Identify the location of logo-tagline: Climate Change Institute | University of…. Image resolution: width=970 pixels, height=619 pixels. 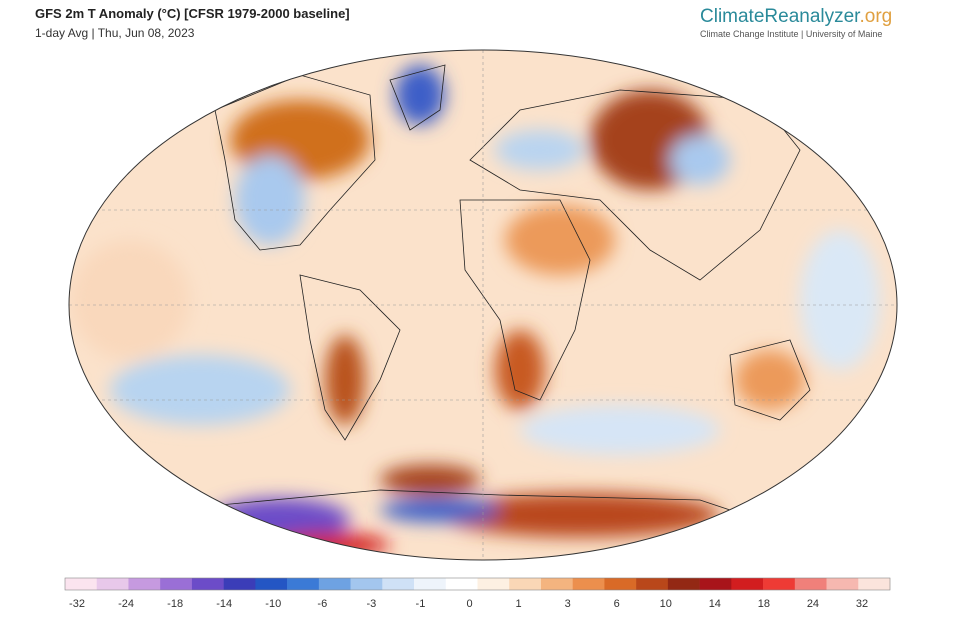
(791, 34).